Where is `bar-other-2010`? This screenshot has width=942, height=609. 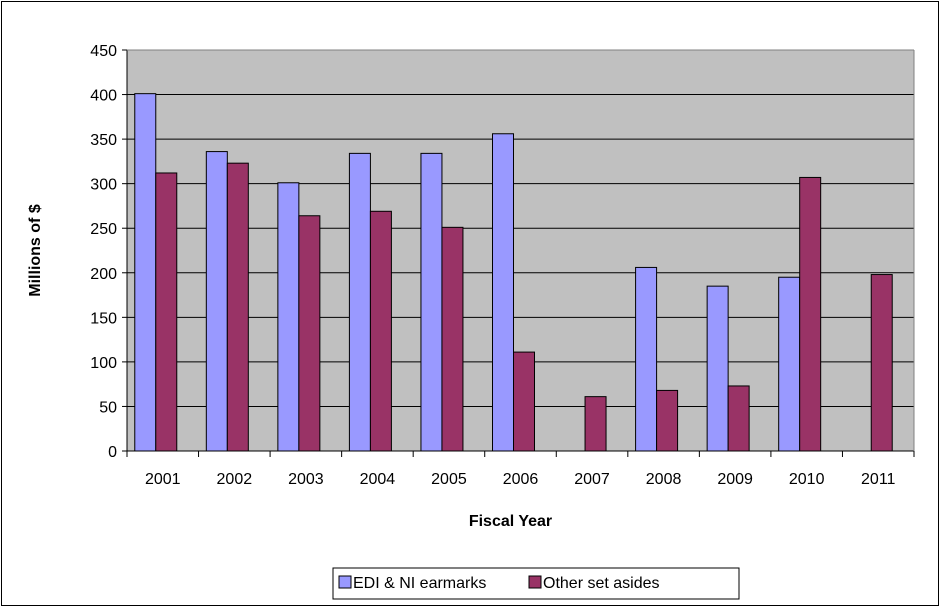
bar-other-2010 is located at coordinates (810, 314).